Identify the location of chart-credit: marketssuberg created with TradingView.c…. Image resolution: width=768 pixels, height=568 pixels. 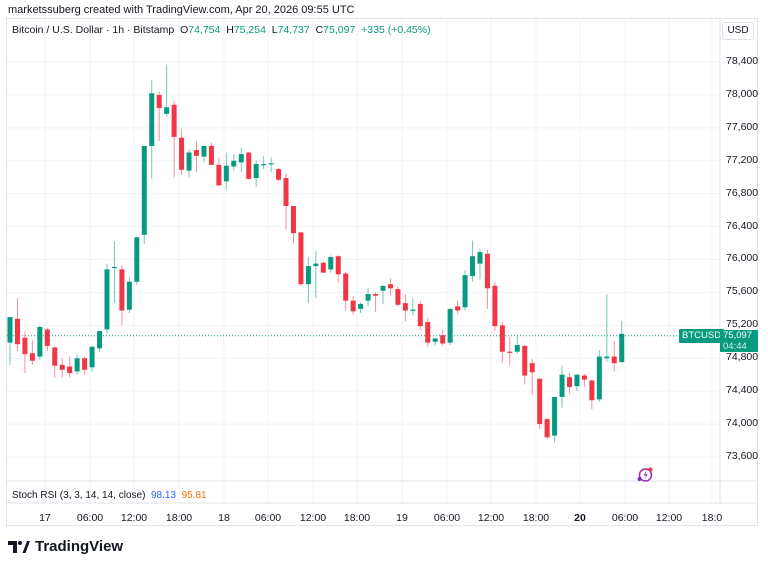
(181, 10).